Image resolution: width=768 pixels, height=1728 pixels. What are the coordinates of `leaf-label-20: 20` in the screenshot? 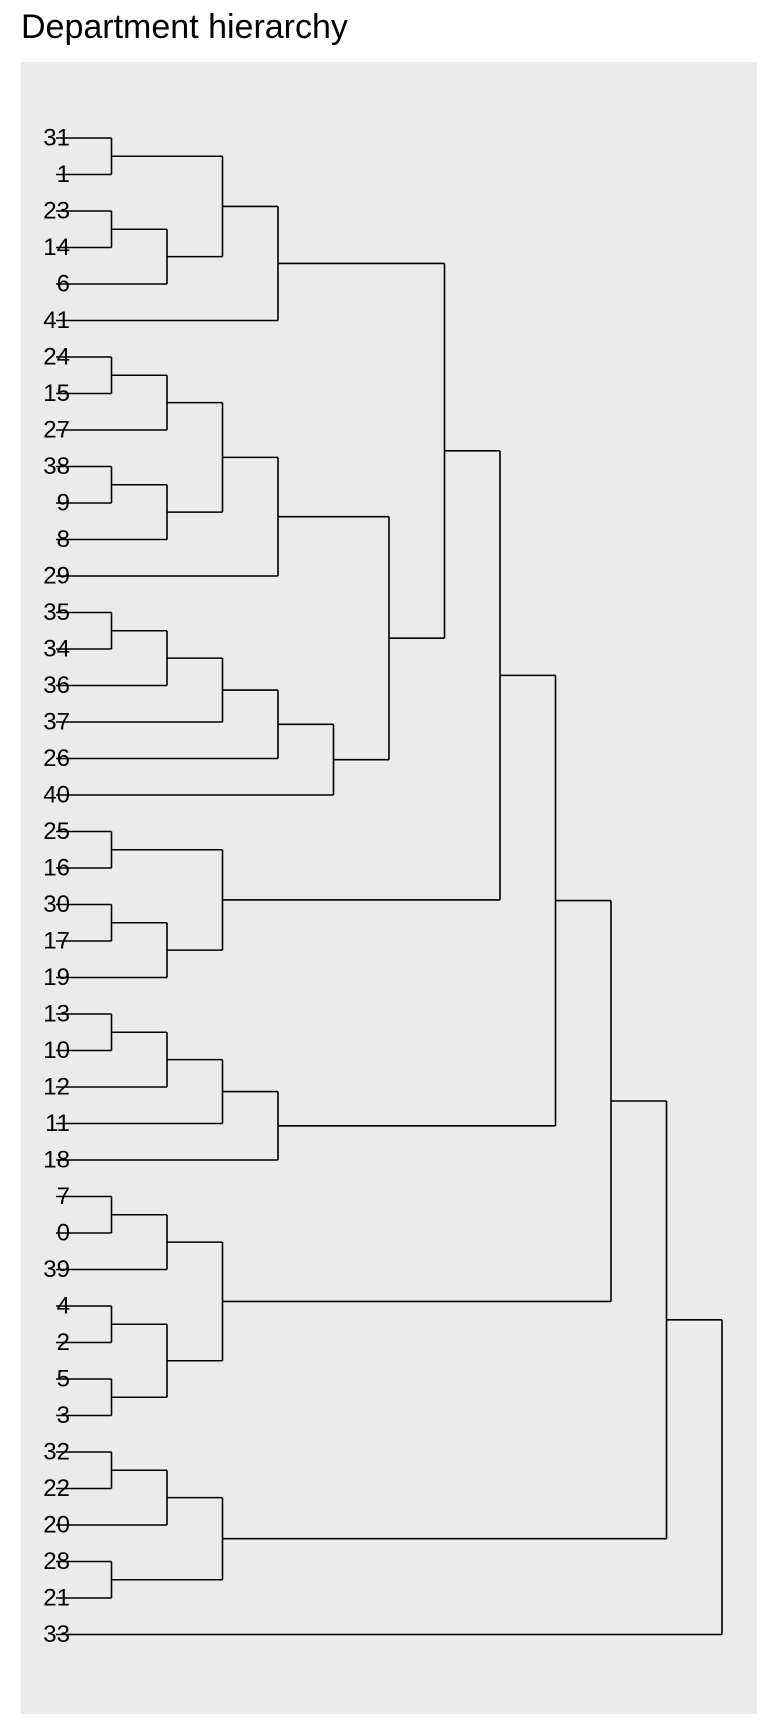 It's located at (56, 1525).